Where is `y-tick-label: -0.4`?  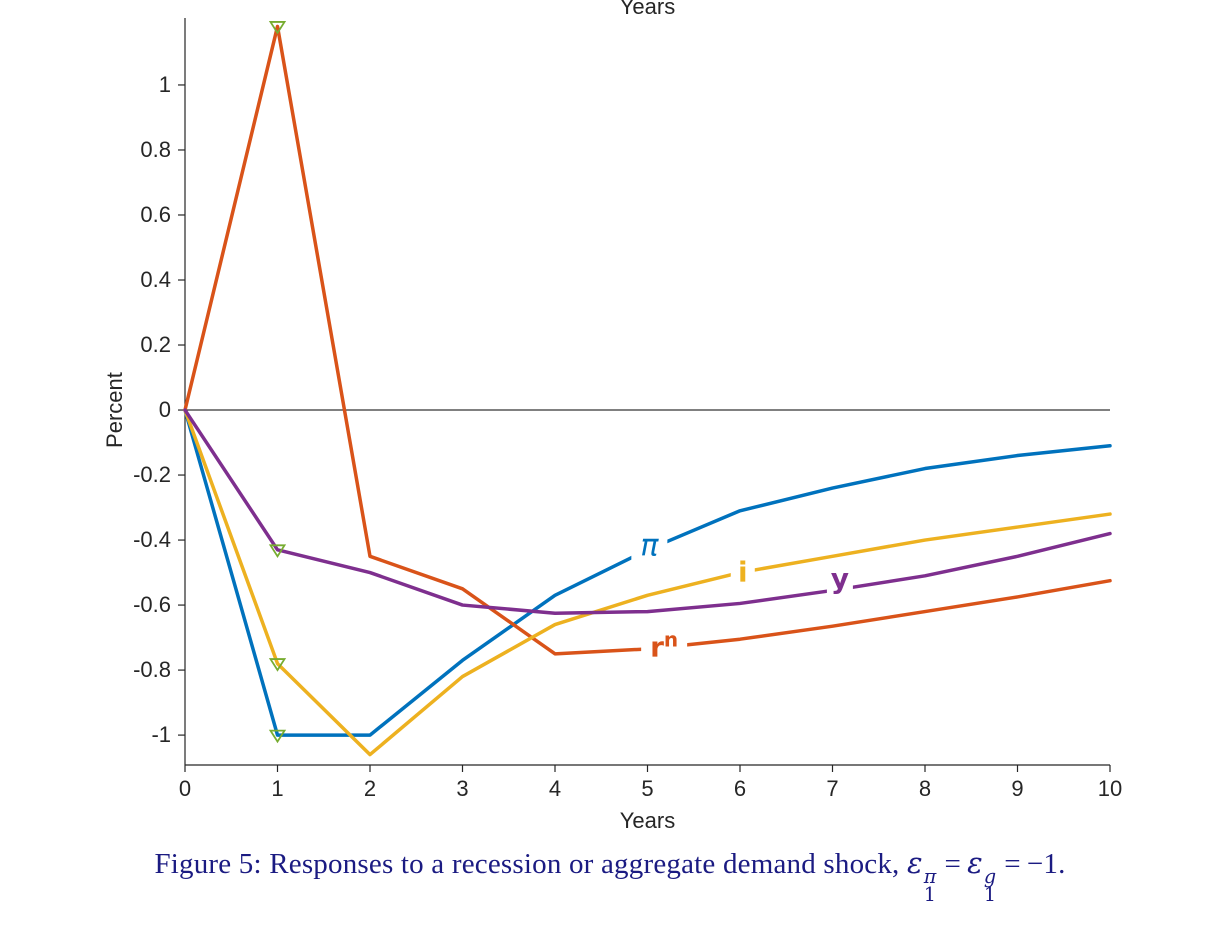 y-tick-label: -0.4 is located at coordinates (152, 539).